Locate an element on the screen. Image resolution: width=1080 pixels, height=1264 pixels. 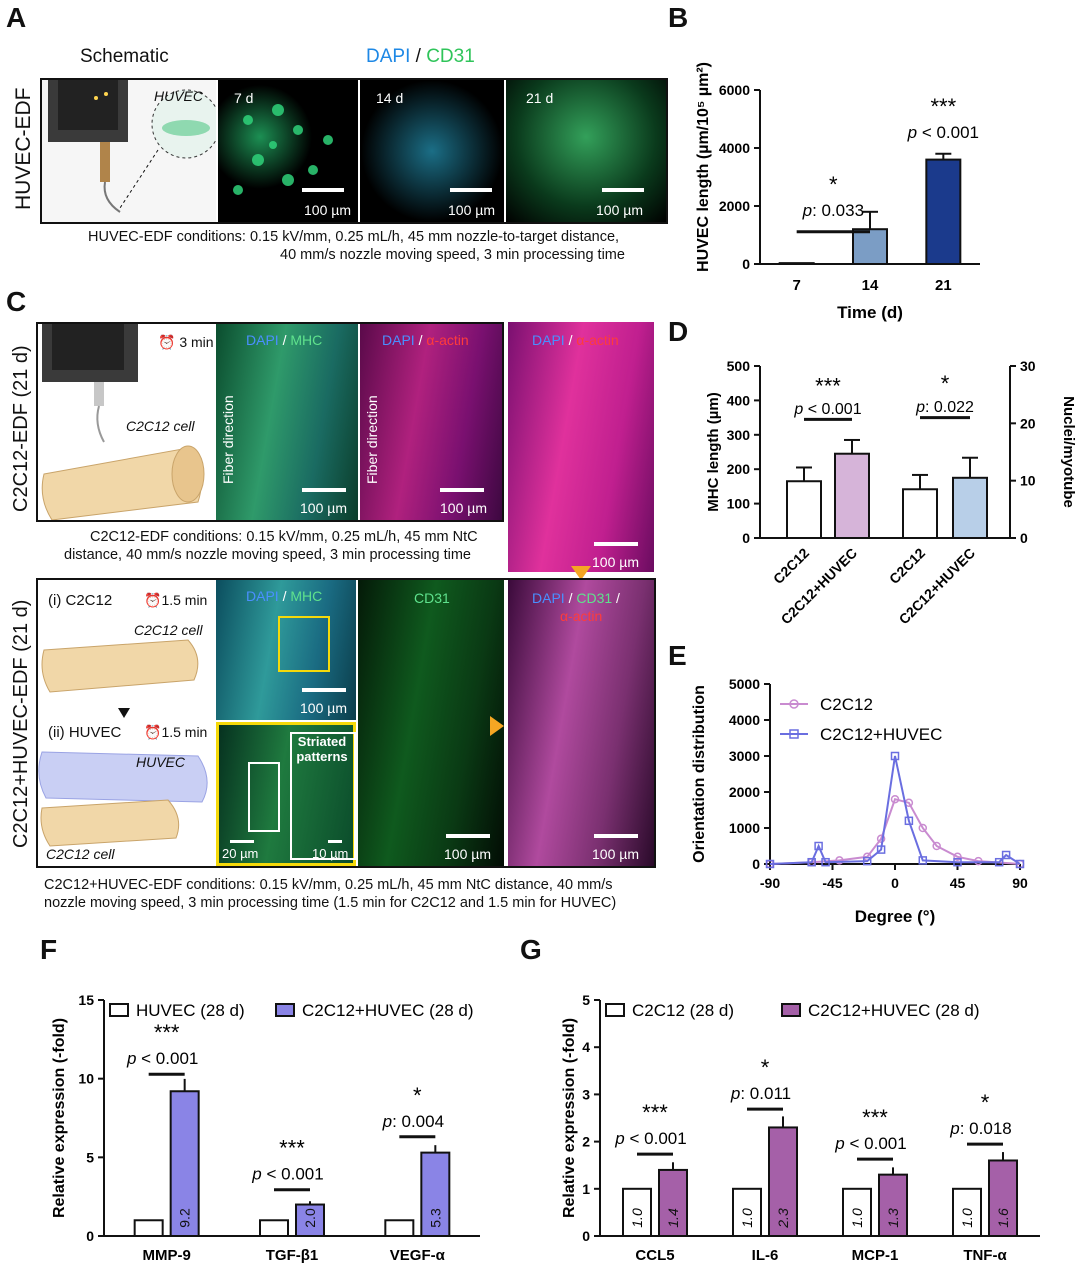
value-label: 2.0 is located at coordinates (310, 1218).